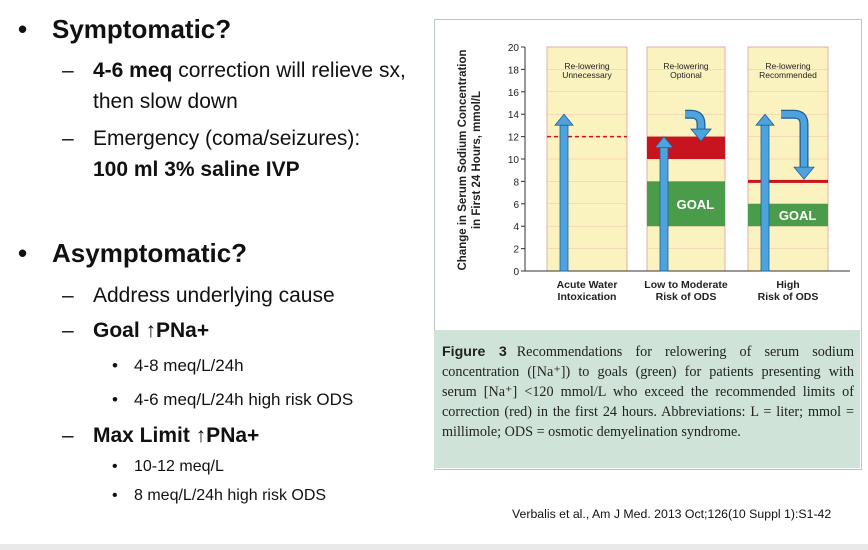 The width and height of the screenshot is (868, 550). What do you see at coordinates (516, 250) in the screenshot?
I see `y-tick-label: 2` at bounding box center [516, 250].